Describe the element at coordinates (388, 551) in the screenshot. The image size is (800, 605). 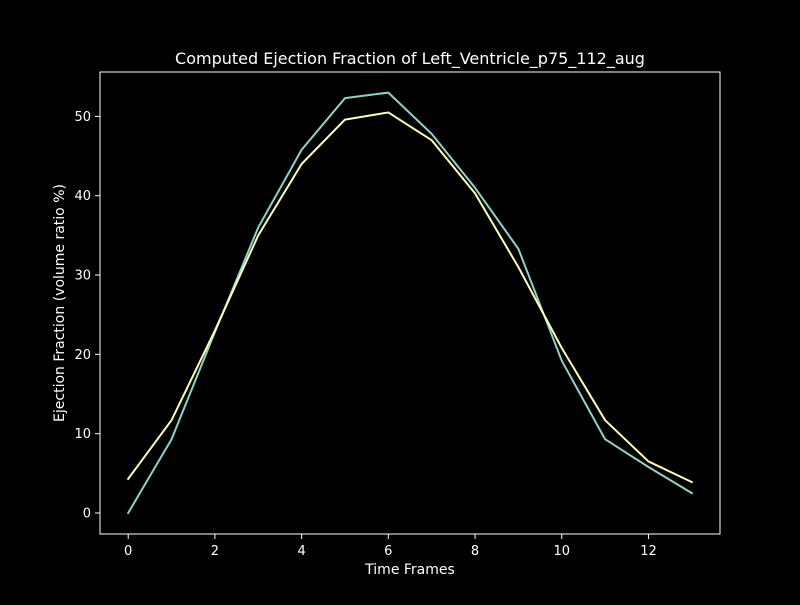
I see `x-tick-label: 6` at that location.